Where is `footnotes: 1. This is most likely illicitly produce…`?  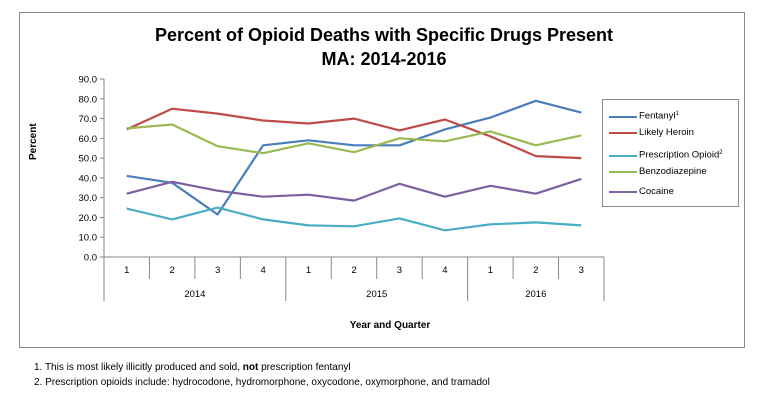
footnotes: 1. This is most likely illicitly produce… is located at coordinates (262, 375).